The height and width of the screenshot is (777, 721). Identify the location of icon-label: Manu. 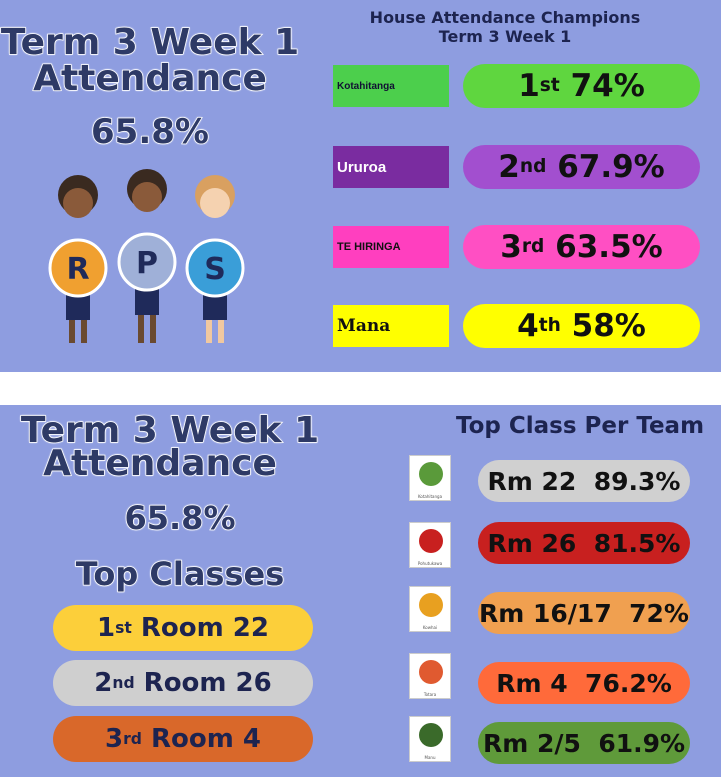
(430, 757).